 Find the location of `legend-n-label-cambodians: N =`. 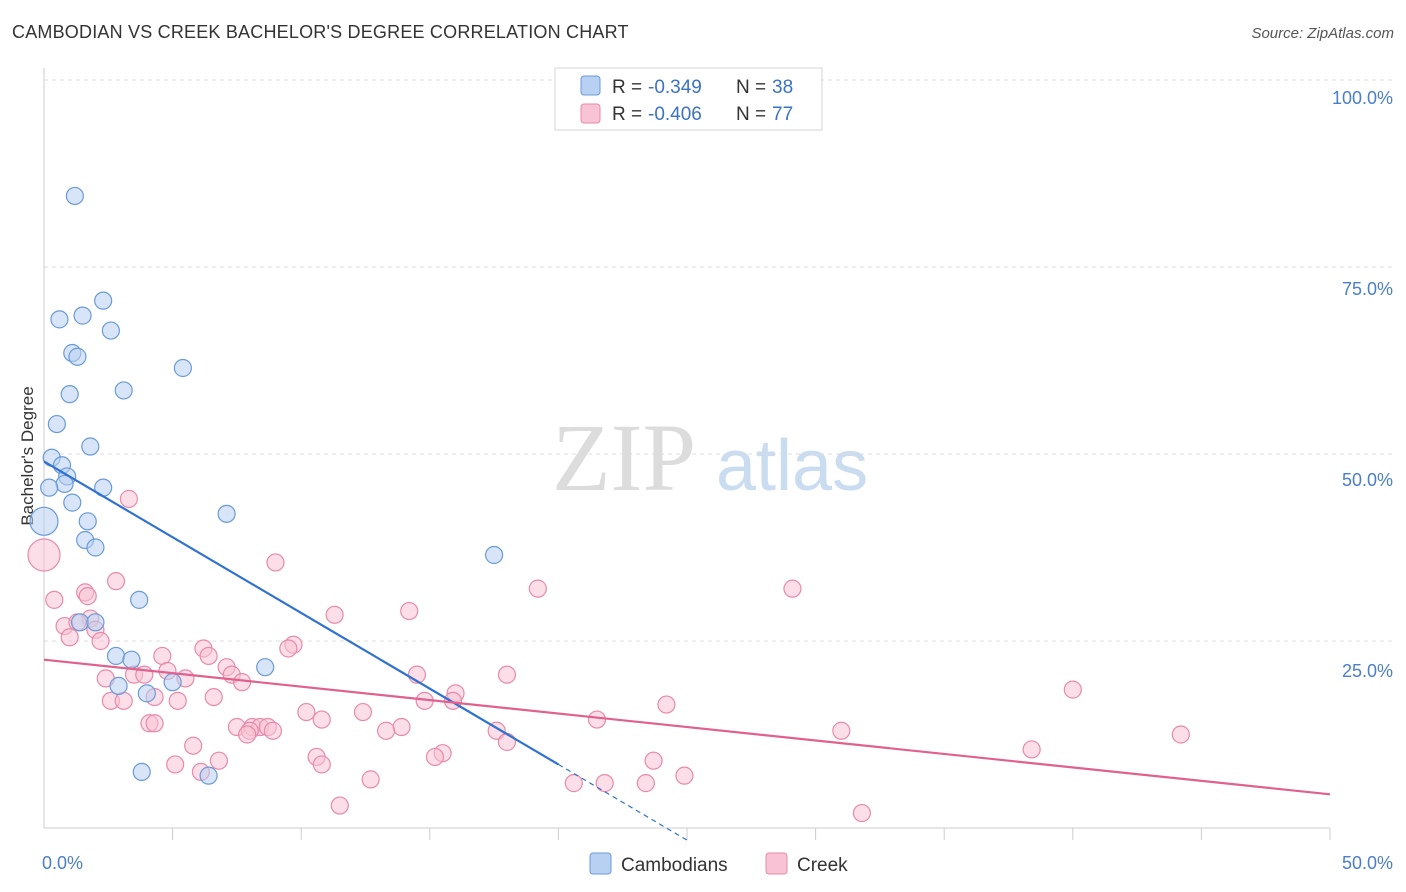

legend-n-label-cambodians: N = is located at coordinates (751, 87).